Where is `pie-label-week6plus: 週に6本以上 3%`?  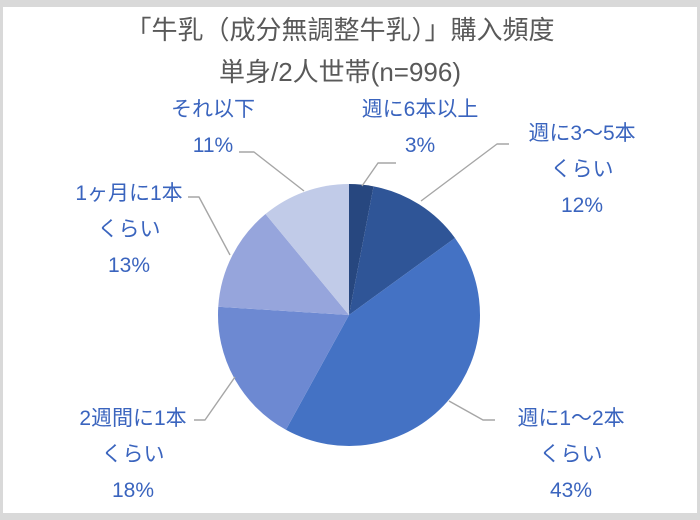
pie-label-week6plus: 週に6本以上 3% is located at coordinates (420, 128).